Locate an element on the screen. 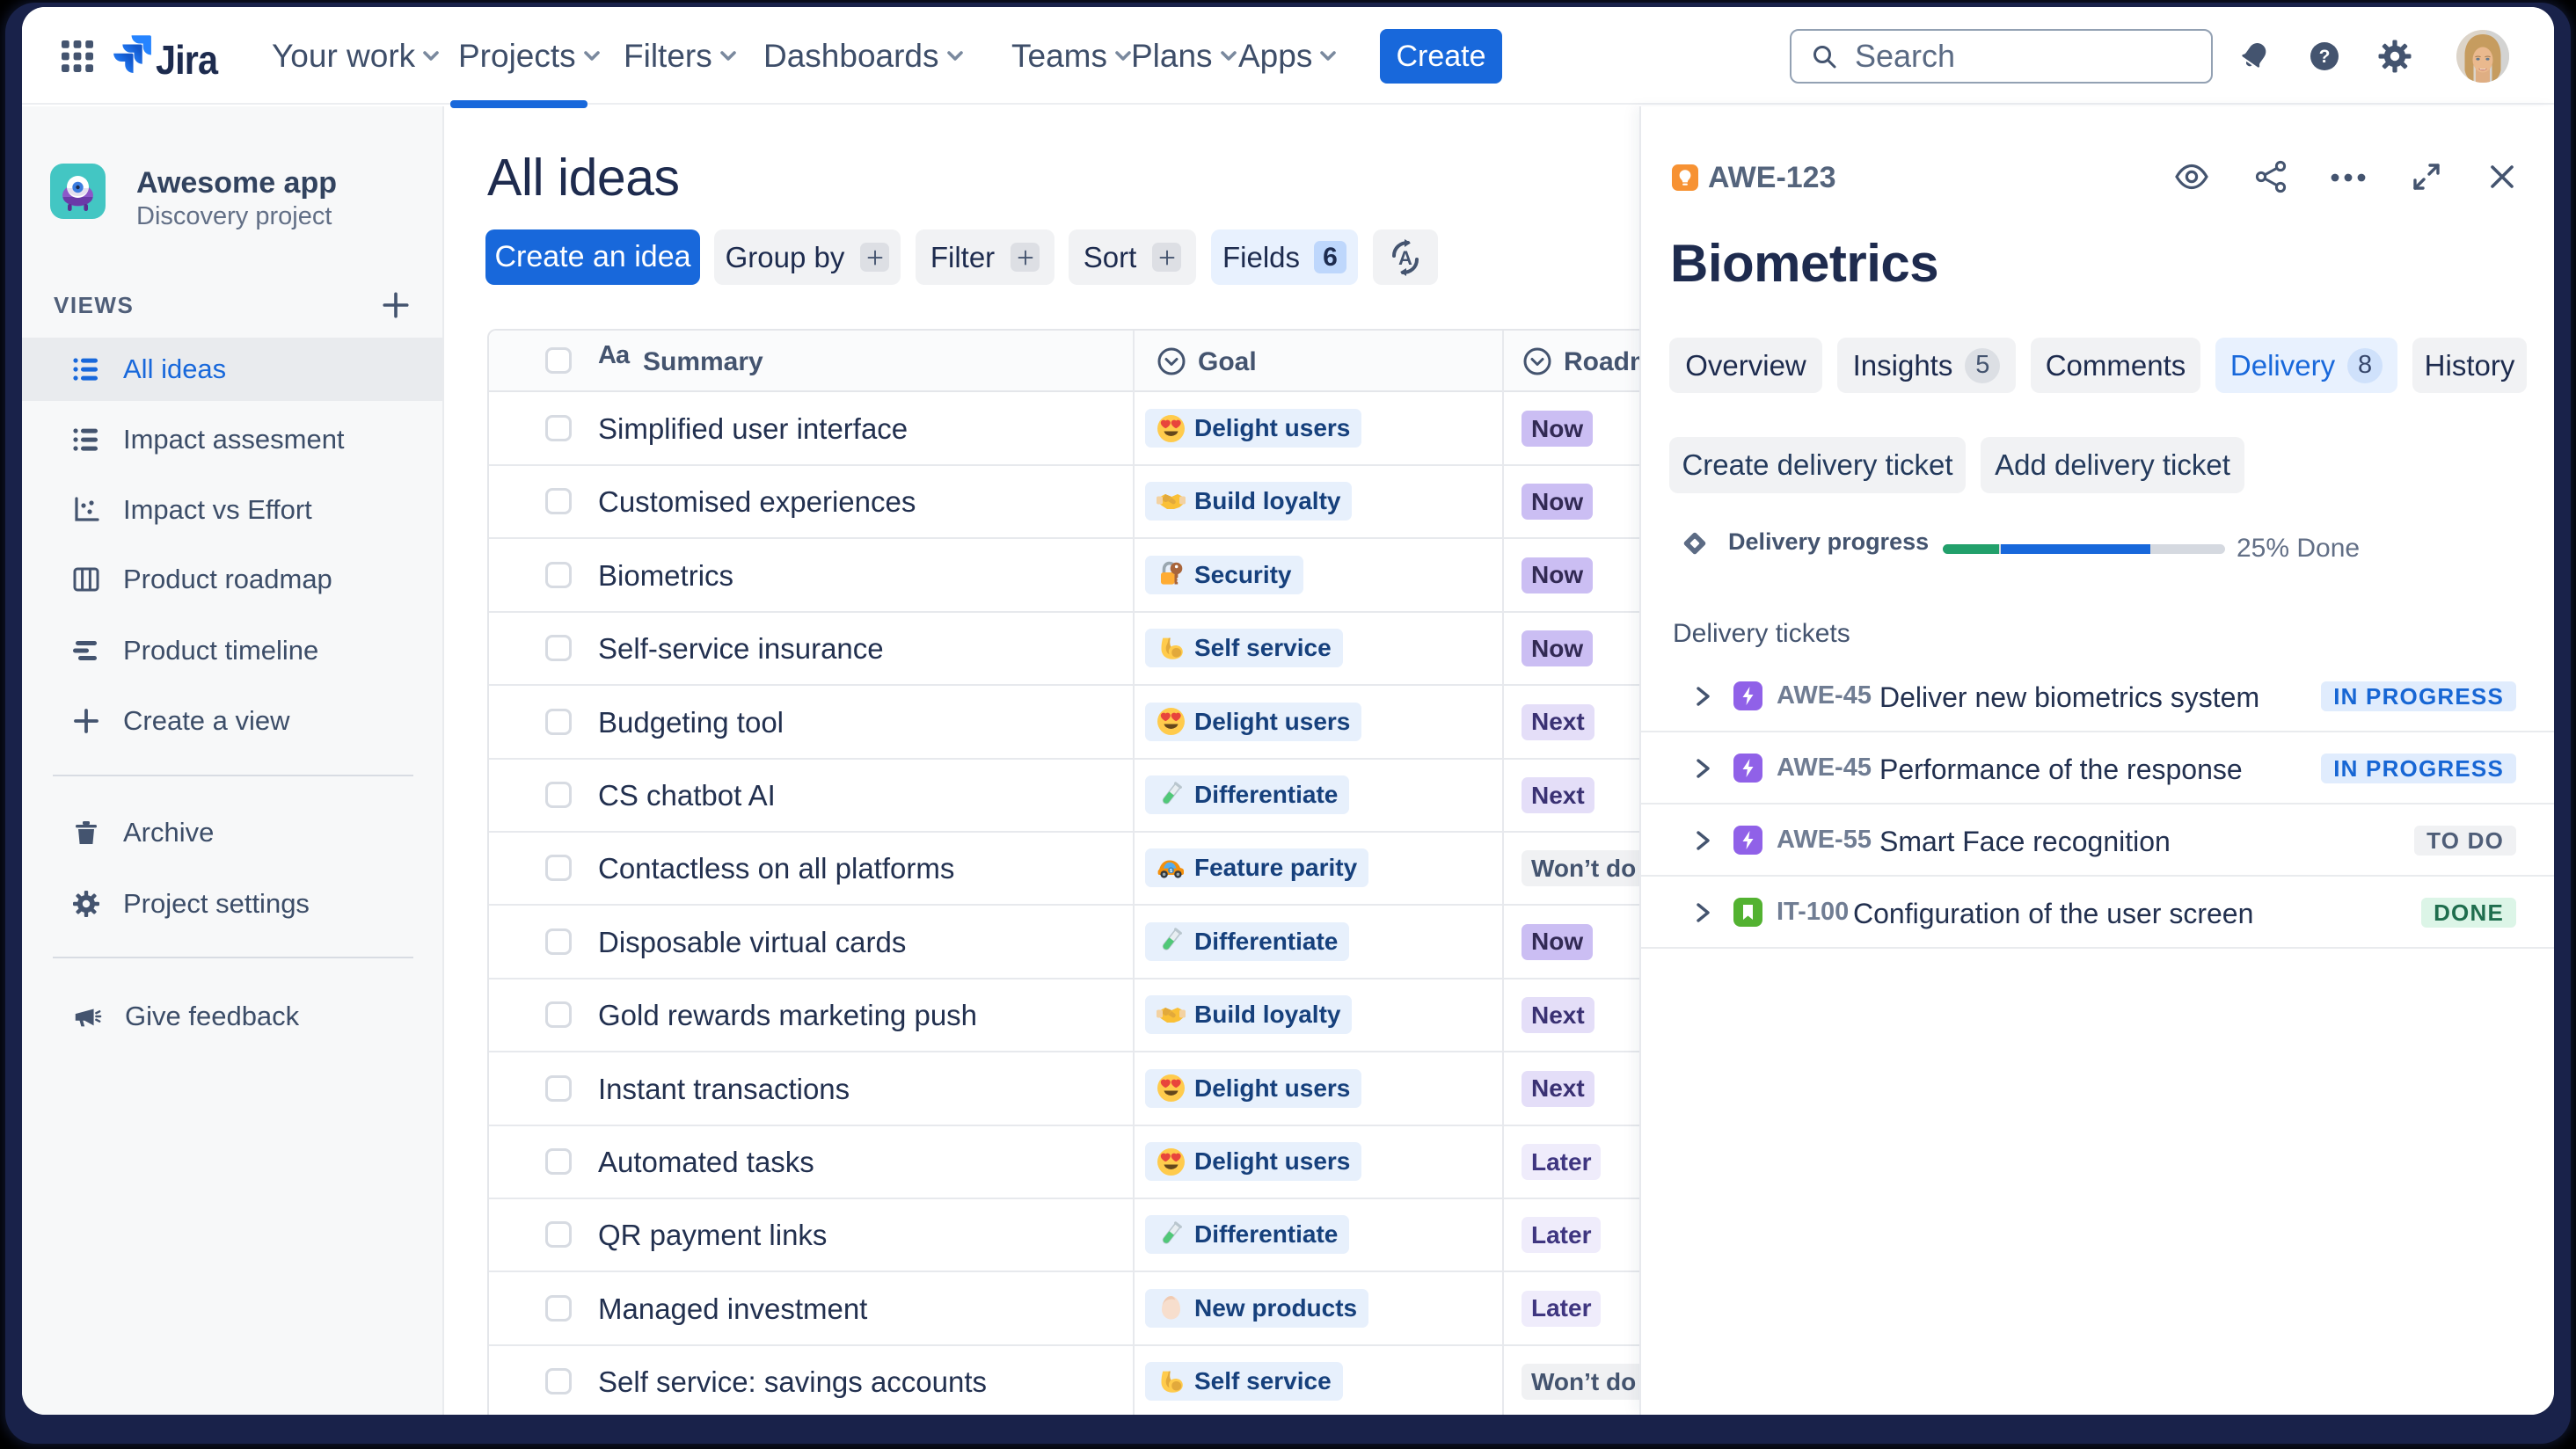 The height and width of the screenshot is (1449, 2576). svg-text: A is located at coordinates (1405, 258).